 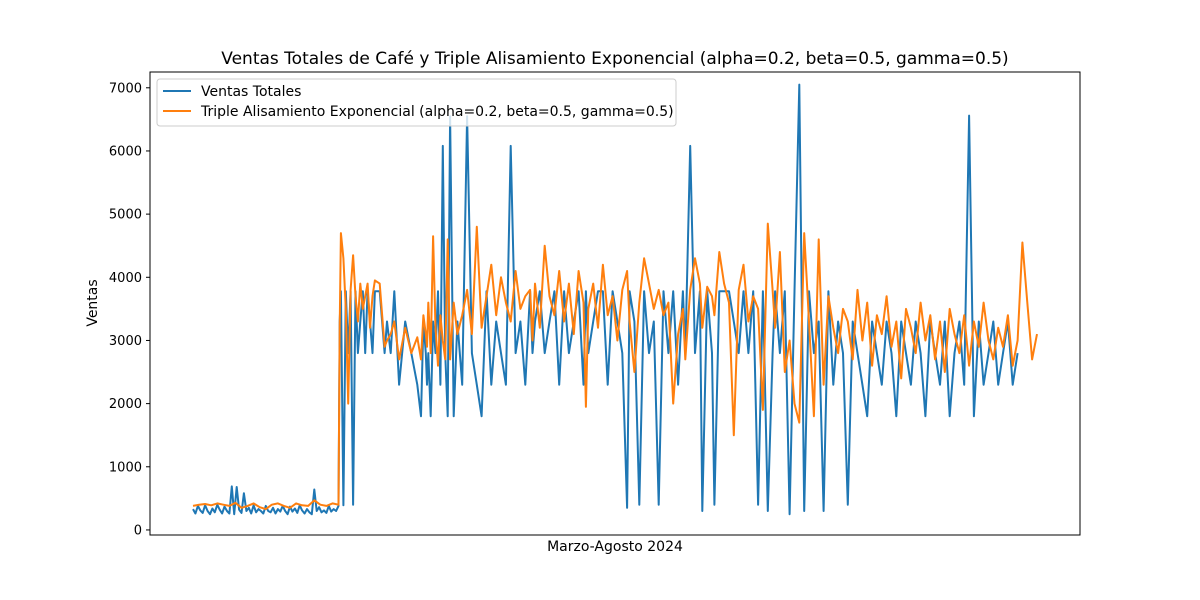 What do you see at coordinates (125, 278) in the screenshot?
I see `y-tick-label: 4000` at bounding box center [125, 278].